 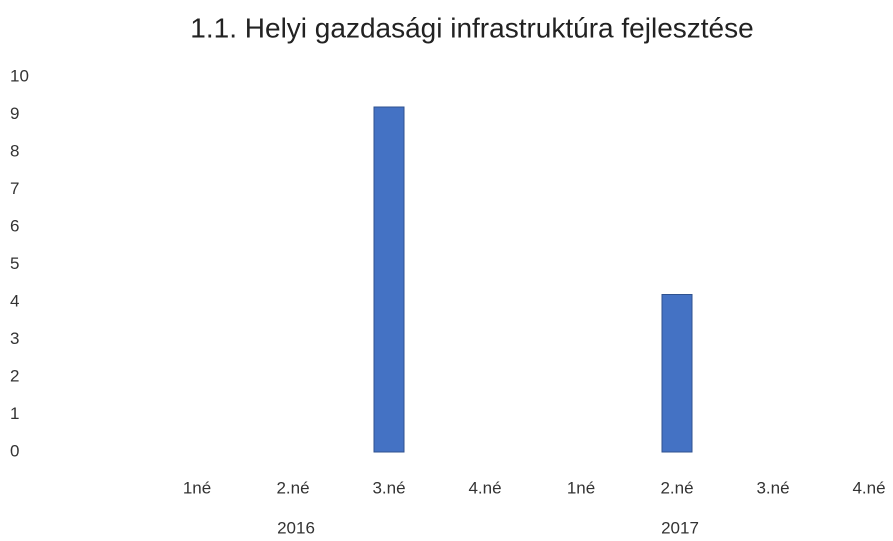 I want to click on y-tick-label: 5, so click(x=14, y=263).